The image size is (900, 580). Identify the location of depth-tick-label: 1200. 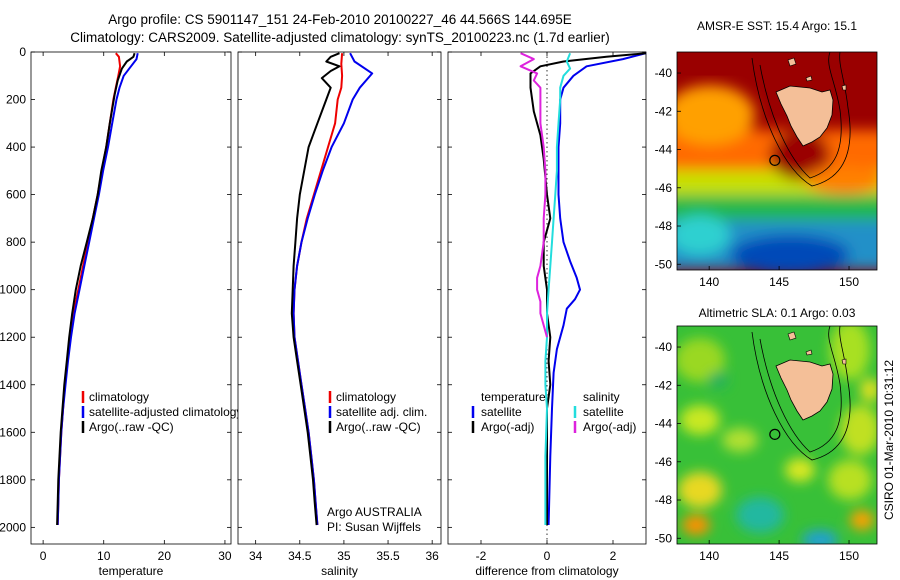
(13, 337).